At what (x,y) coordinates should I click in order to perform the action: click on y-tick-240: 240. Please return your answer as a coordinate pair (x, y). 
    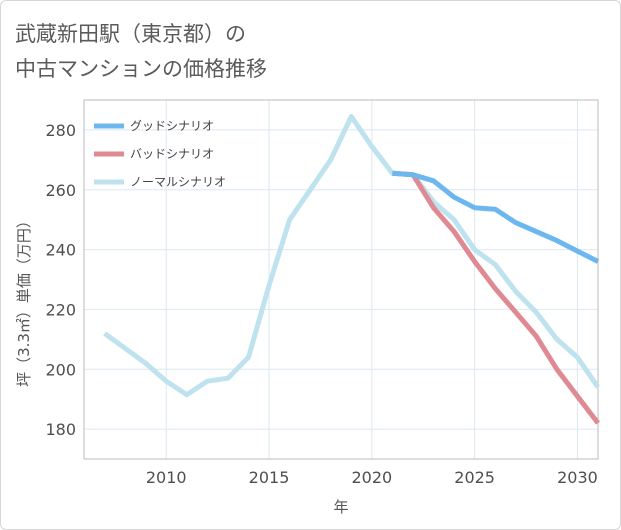
    Looking at the image, I should click on (60, 250).